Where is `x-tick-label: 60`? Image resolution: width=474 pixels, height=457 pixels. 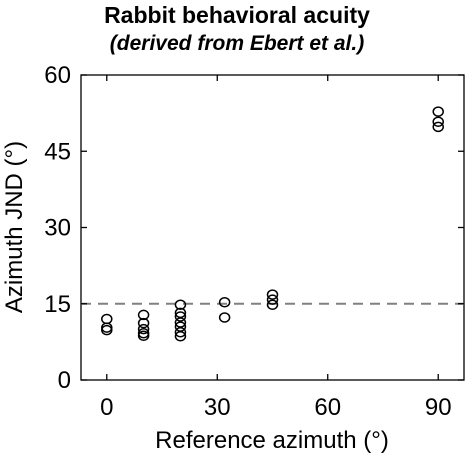
x-tick-label: 60 is located at coordinates (327, 407).